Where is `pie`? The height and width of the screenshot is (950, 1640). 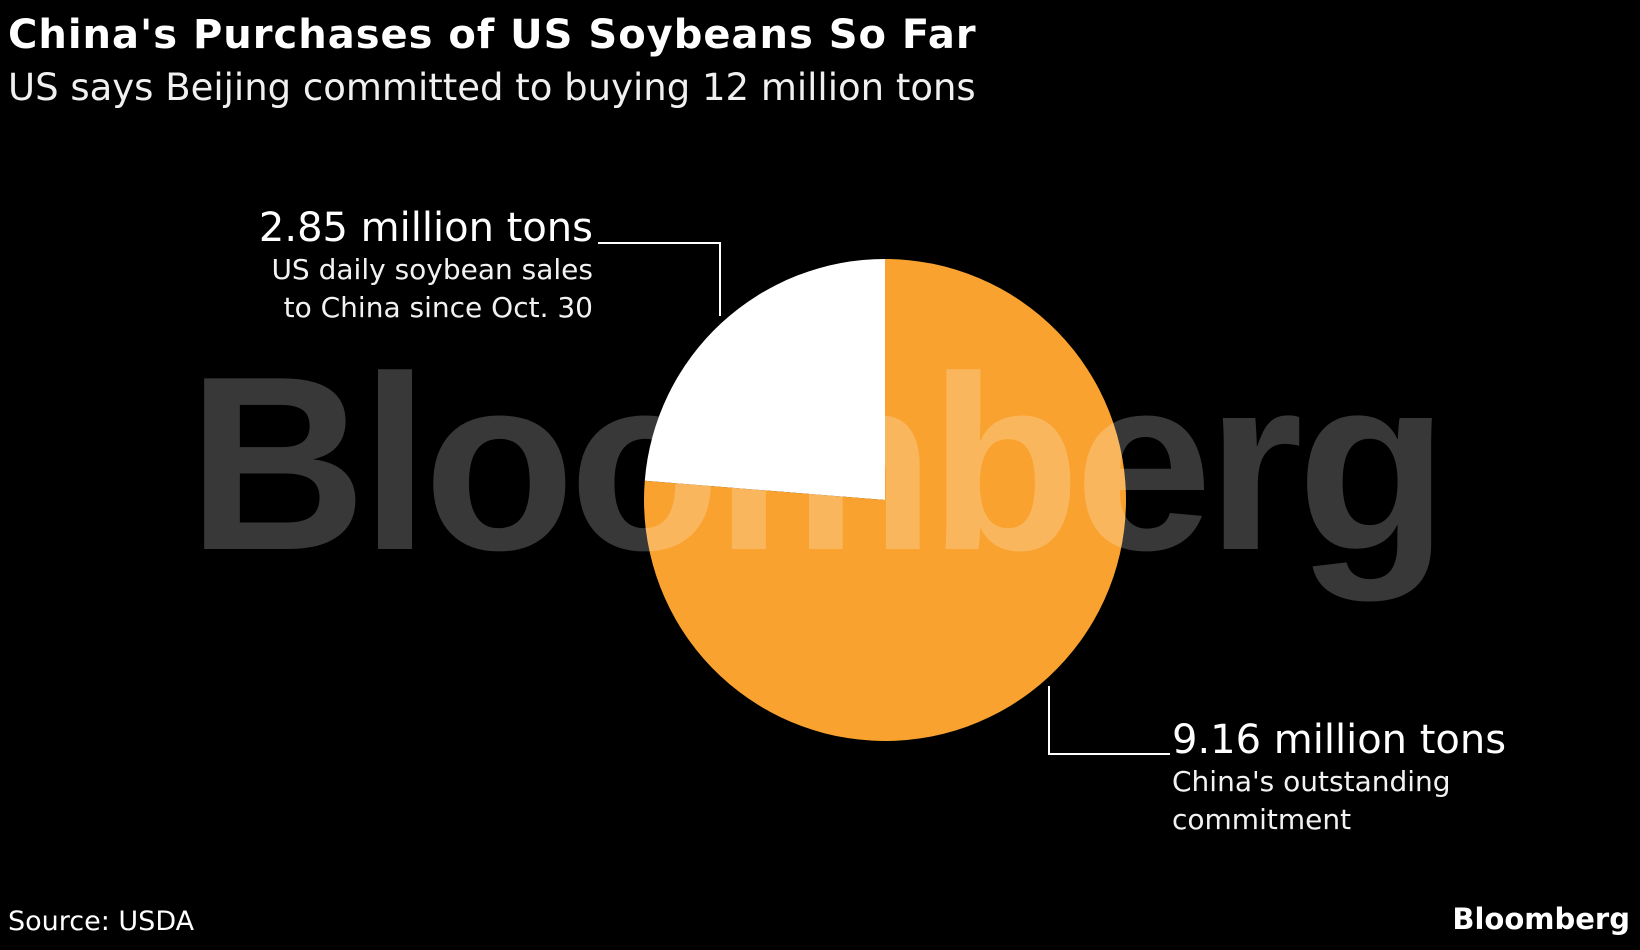 pie is located at coordinates (885, 500).